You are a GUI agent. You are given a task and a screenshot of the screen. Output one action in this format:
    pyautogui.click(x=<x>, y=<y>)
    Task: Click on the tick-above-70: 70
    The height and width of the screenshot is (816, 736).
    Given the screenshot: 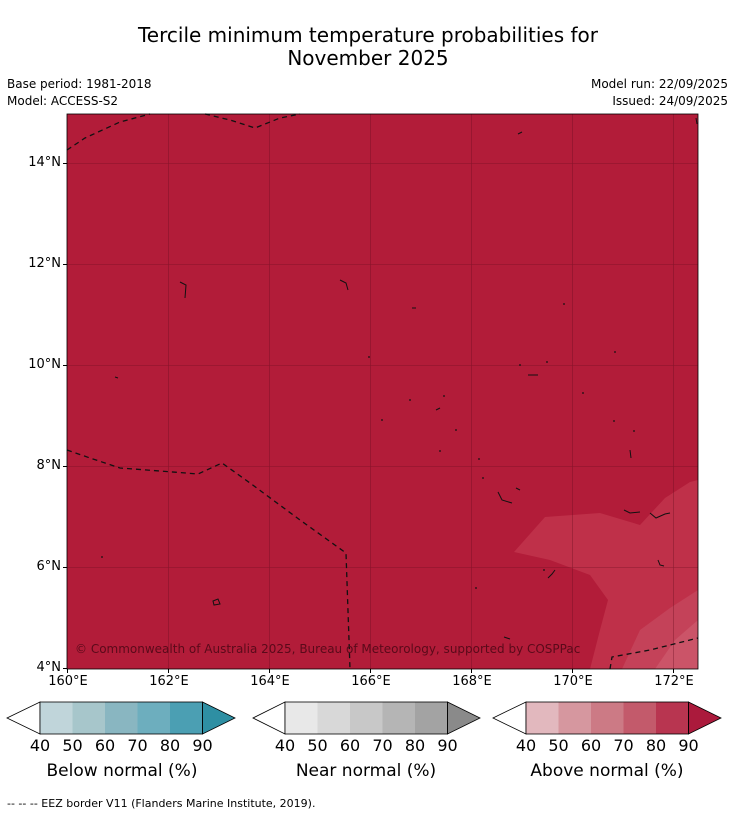 What is the action you would take?
    pyautogui.click(x=623, y=745)
    